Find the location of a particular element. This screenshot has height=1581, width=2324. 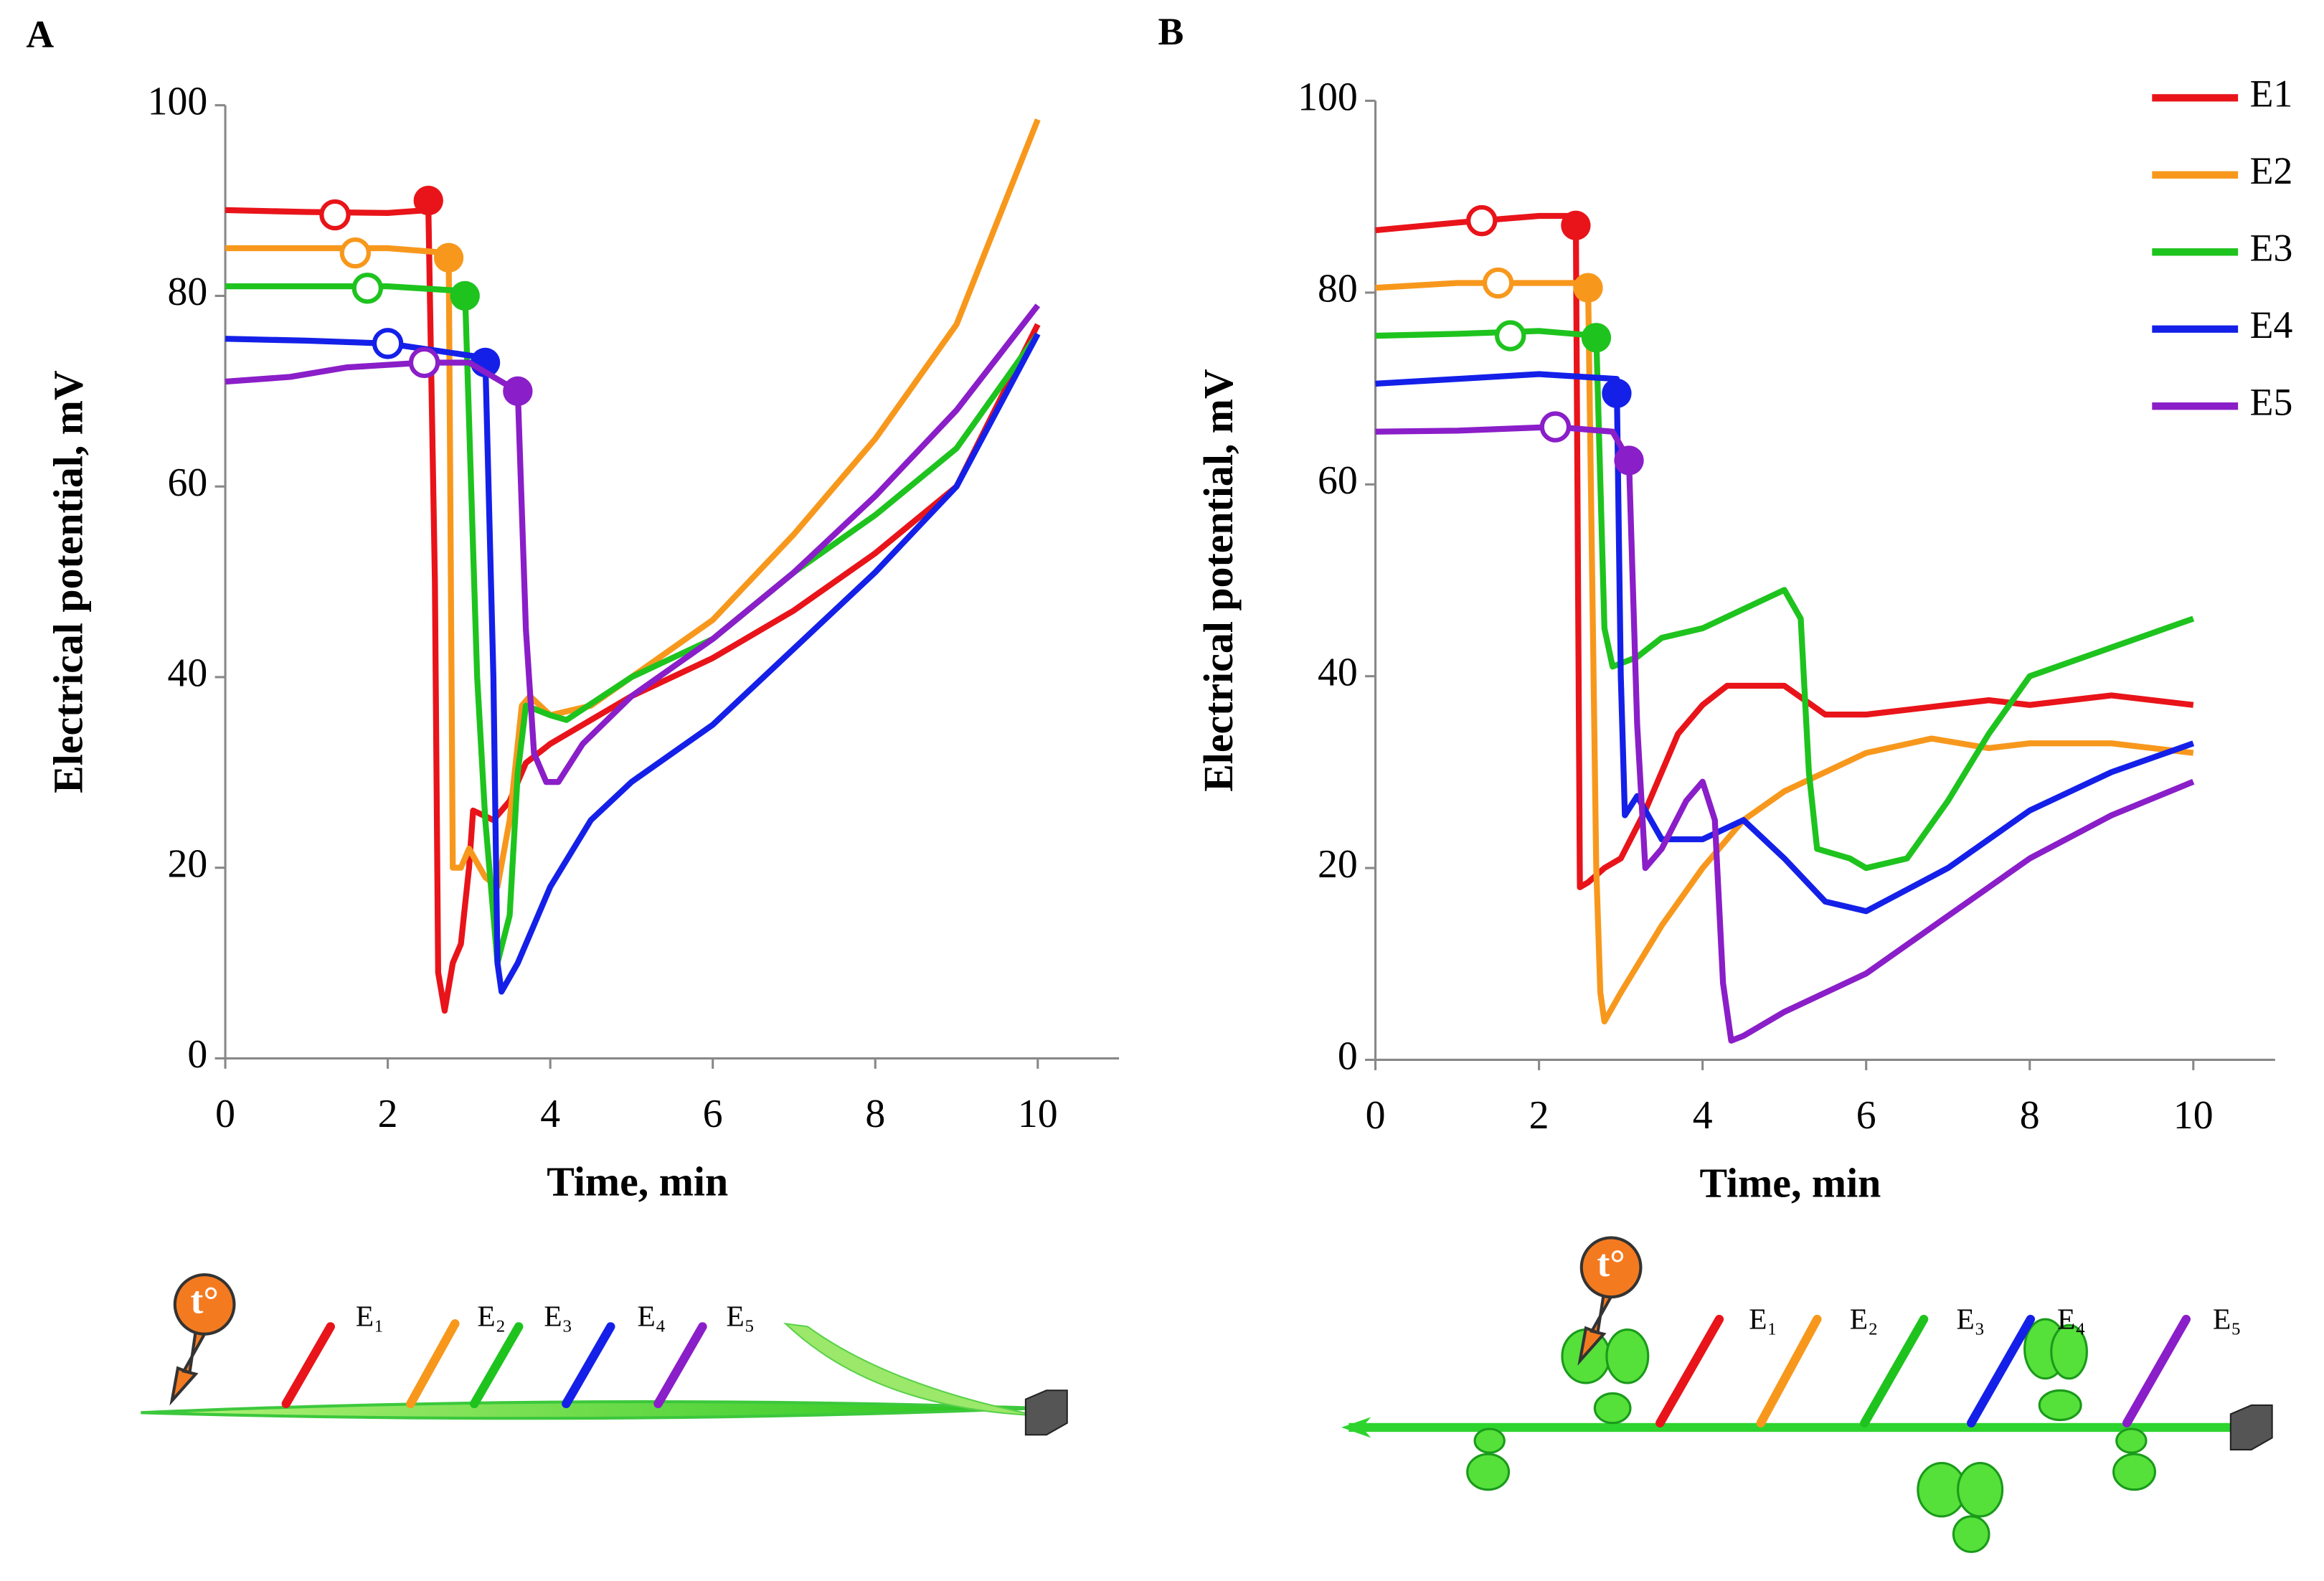

heat-icon is located at coordinates (1611, 1268).